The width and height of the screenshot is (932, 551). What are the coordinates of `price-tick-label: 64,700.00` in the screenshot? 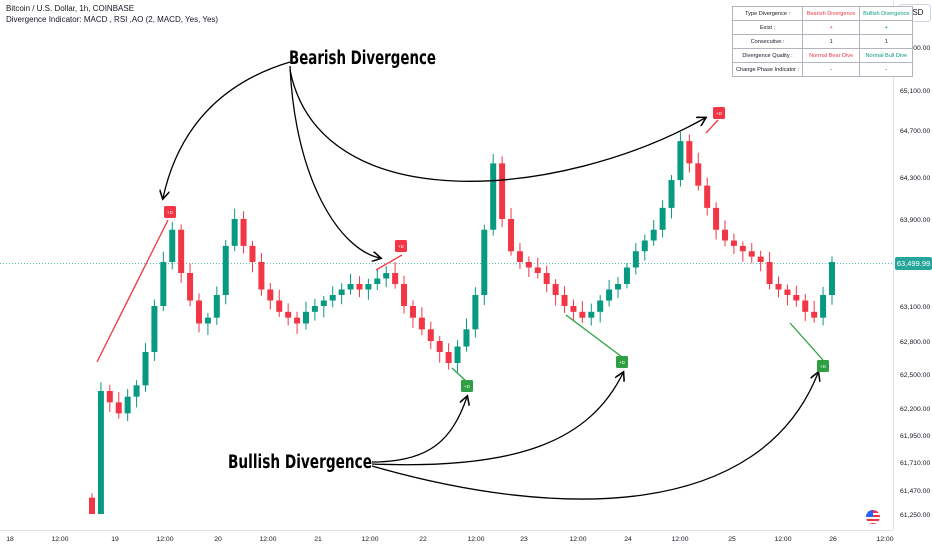 It's located at (915, 131).